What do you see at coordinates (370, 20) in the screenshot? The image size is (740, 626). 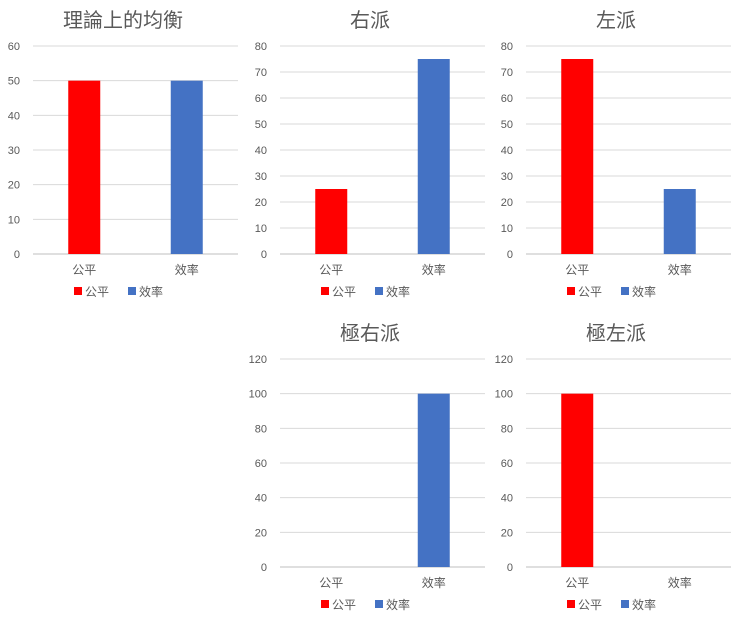 I see `chart-title: 右派` at bounding box center [370, 20].